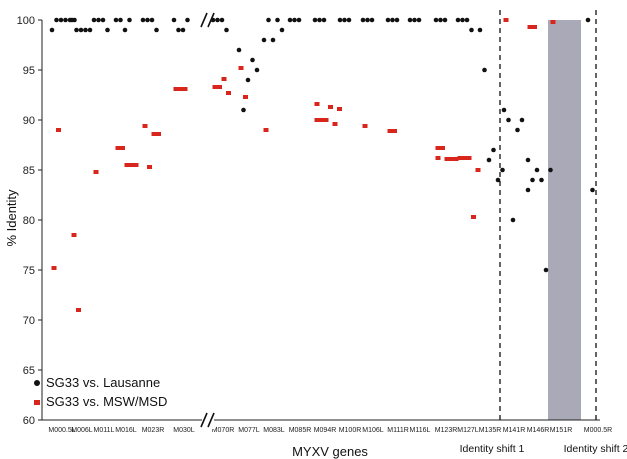 The image size is (627, 459). Describe the element at coordinates (61, 430) in the screenshot. I see `x-tick-label: M000.5L` at that location.